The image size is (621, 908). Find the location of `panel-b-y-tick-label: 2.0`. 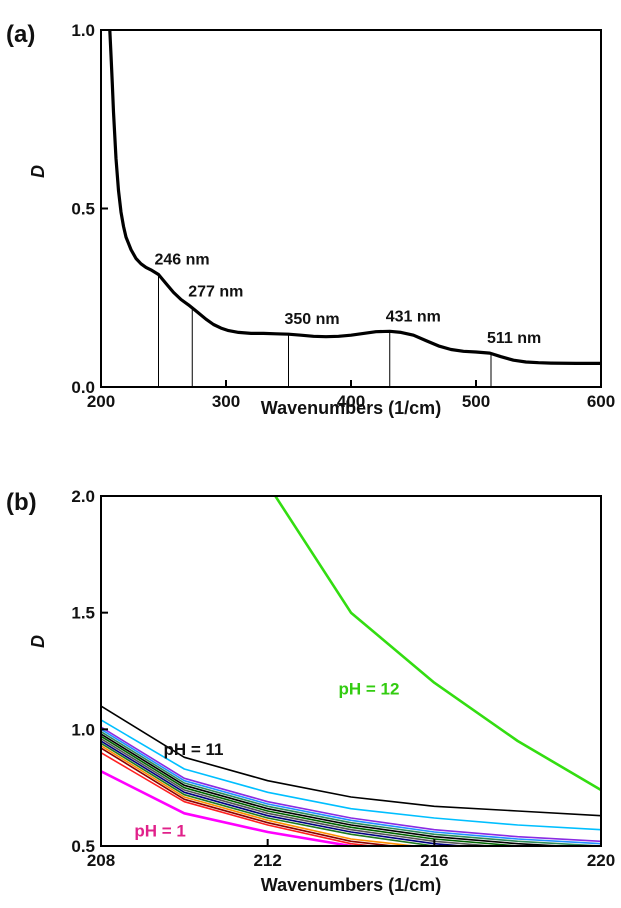

panel-b-y-tick-label: 2.0 is located at coordinates (83, 496).